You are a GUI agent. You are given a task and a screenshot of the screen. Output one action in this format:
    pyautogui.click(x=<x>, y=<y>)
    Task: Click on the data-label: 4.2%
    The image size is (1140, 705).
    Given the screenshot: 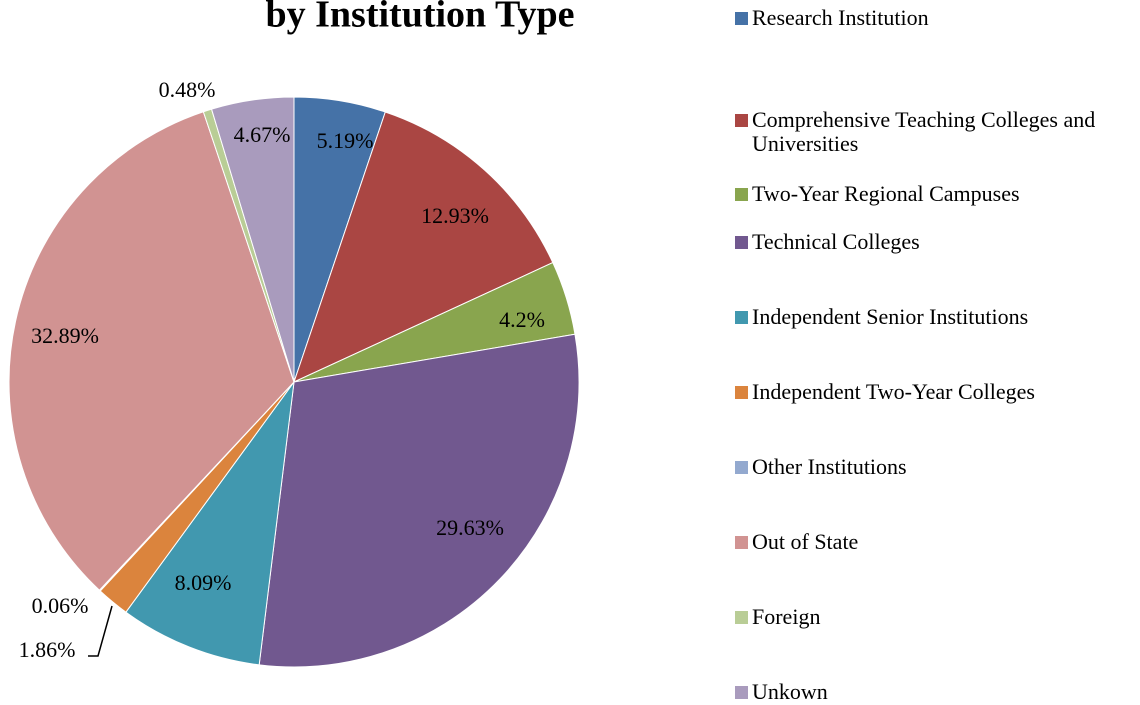 What is the action you would take?
    pyautogui.click(x=522, y=319)
    